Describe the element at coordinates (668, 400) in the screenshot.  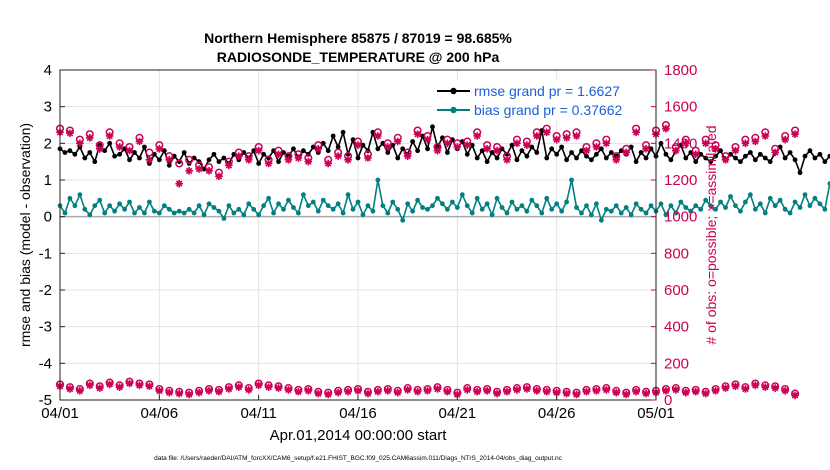
I see `y2-tick-label: 0` at that location.